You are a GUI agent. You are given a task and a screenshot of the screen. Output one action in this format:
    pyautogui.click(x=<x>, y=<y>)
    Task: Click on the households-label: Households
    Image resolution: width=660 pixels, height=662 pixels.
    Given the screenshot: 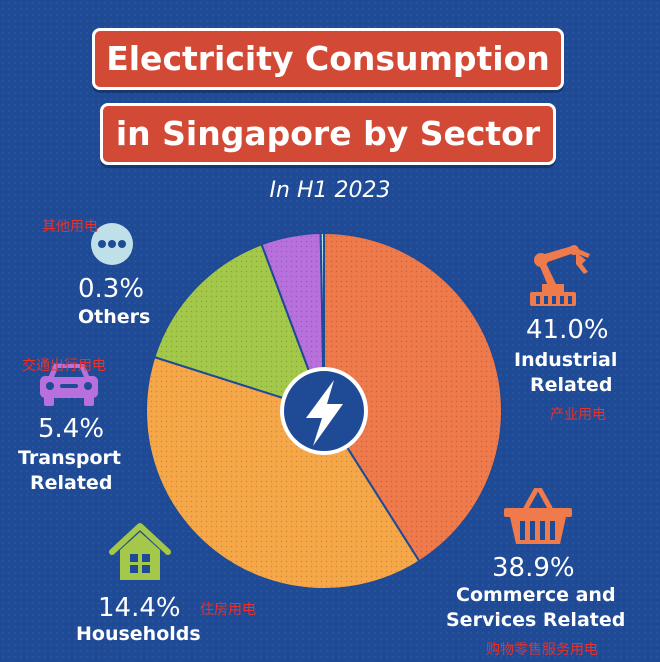 What is the action you would take?
    pyautogui.click(x=138, y=634)
    